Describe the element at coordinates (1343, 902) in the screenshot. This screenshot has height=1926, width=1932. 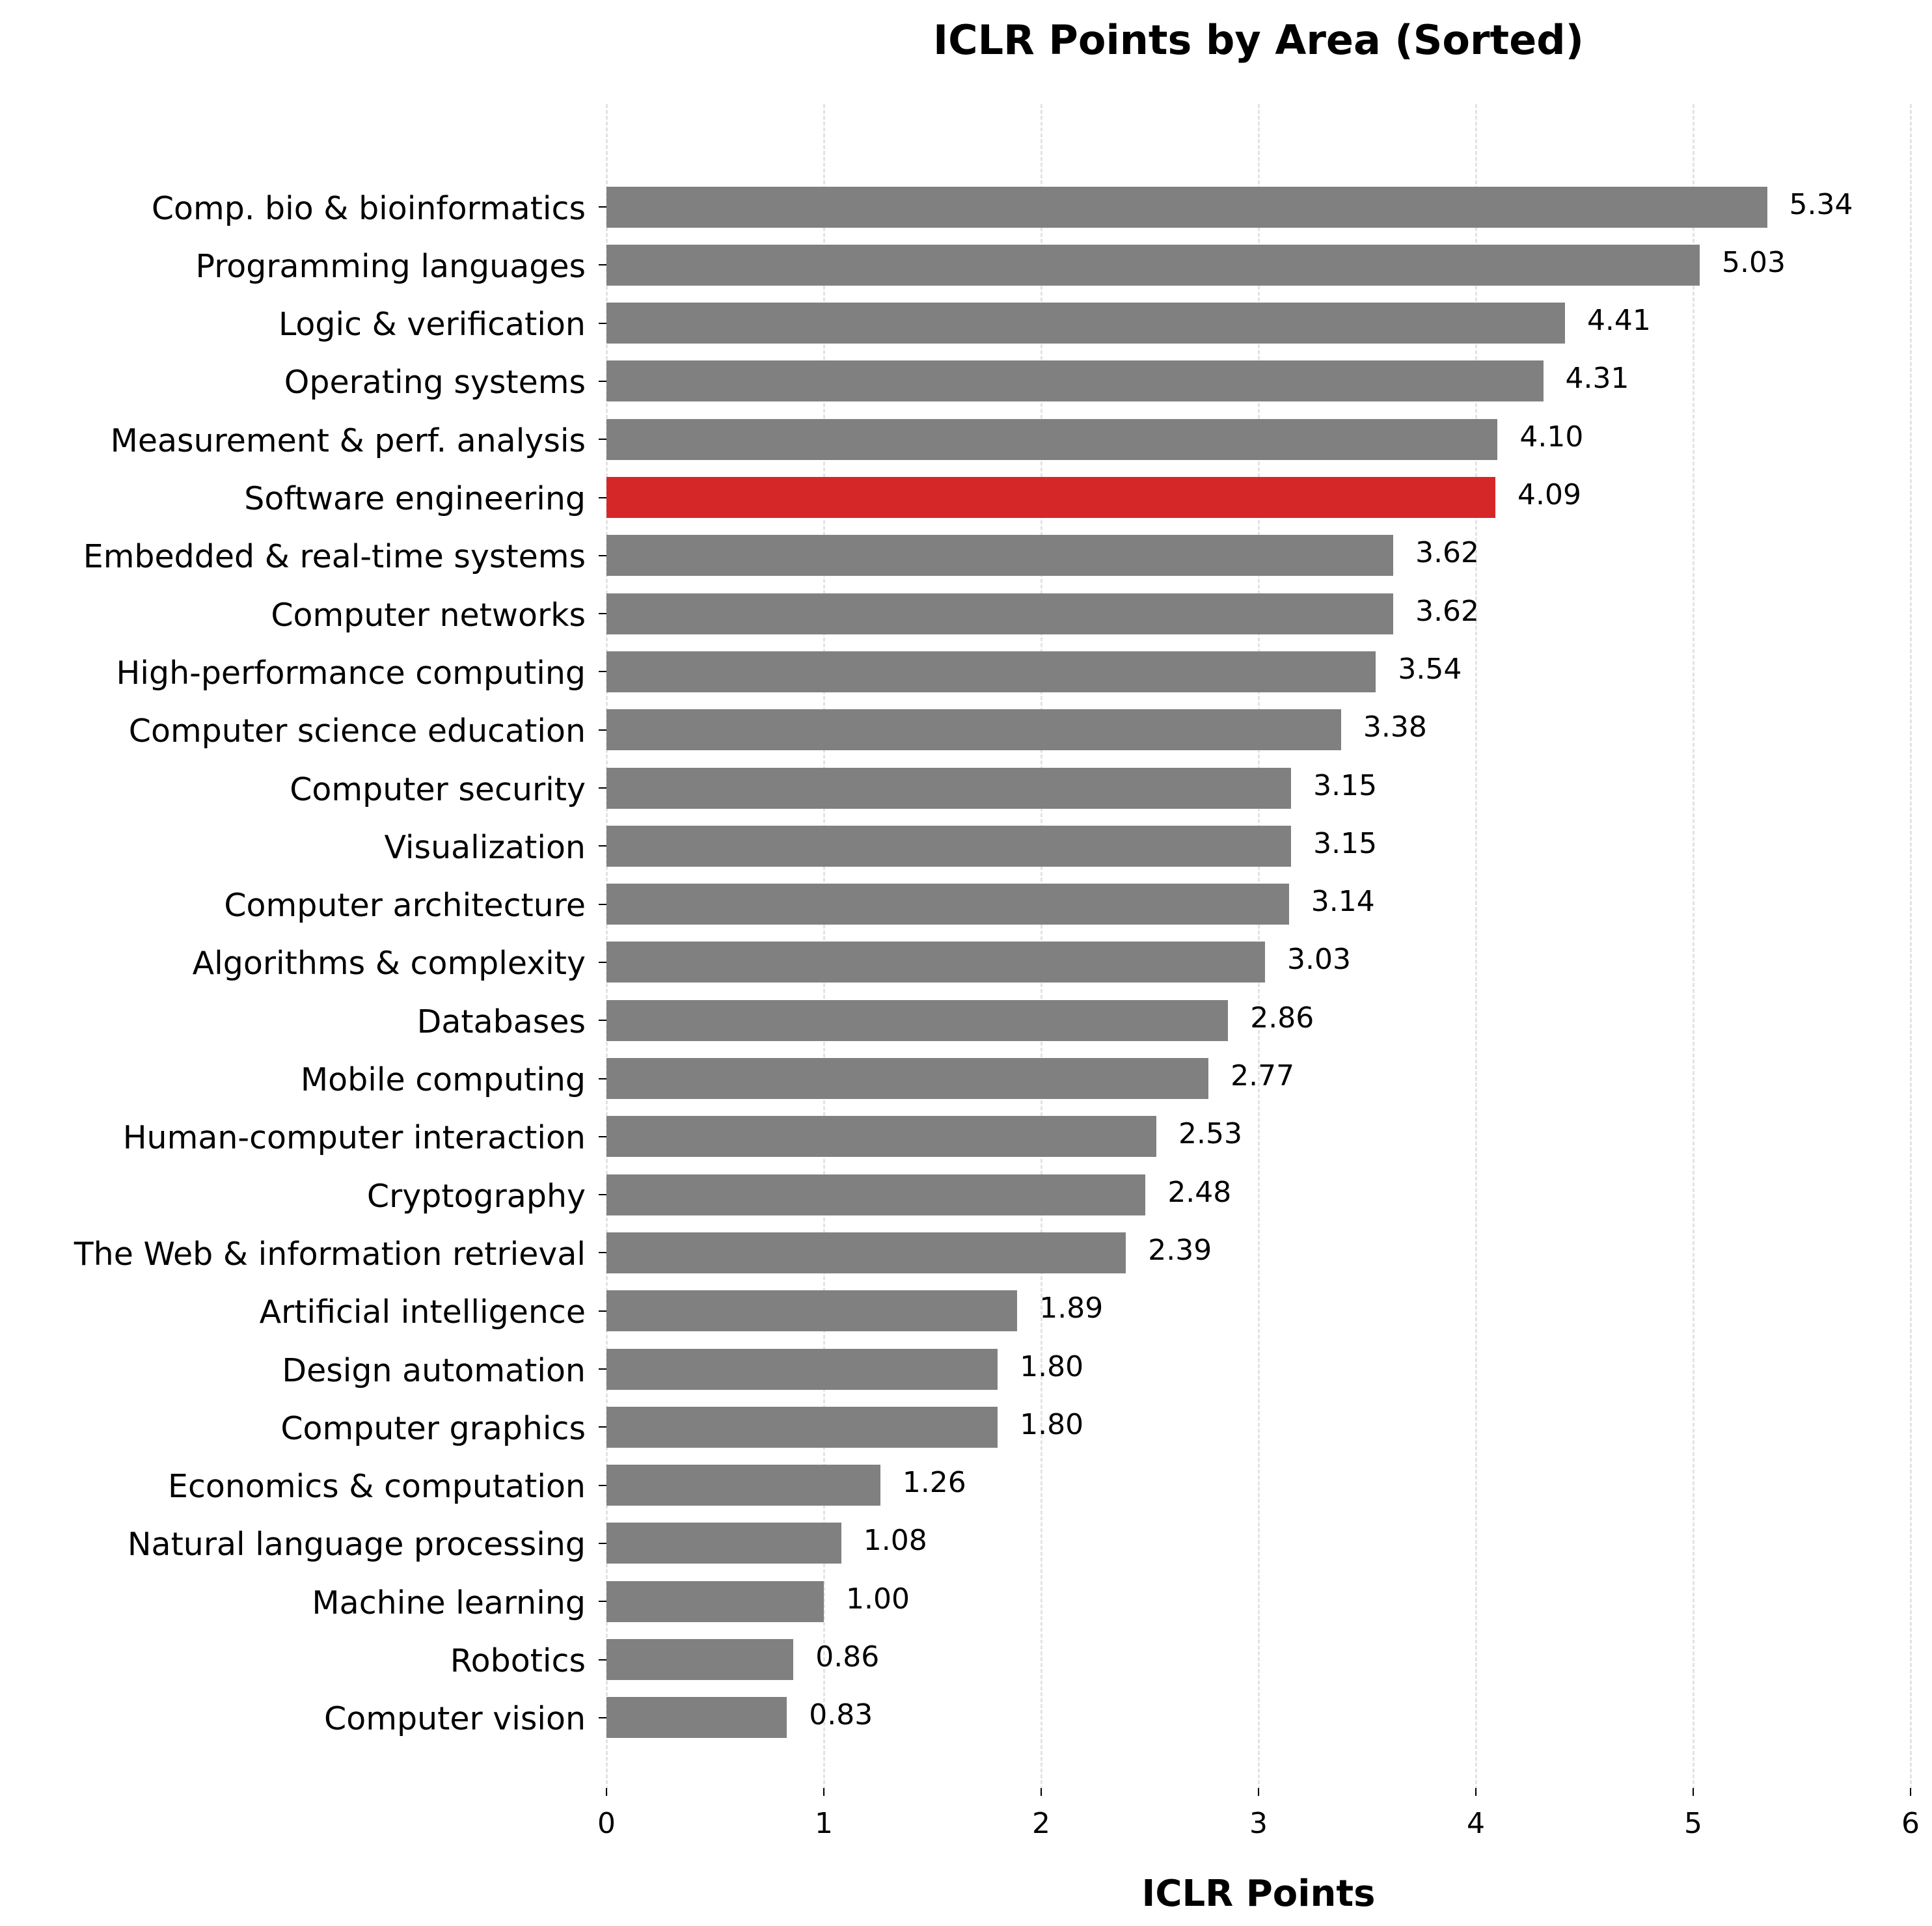
I see `bar-value-label: 3.14` at that location.